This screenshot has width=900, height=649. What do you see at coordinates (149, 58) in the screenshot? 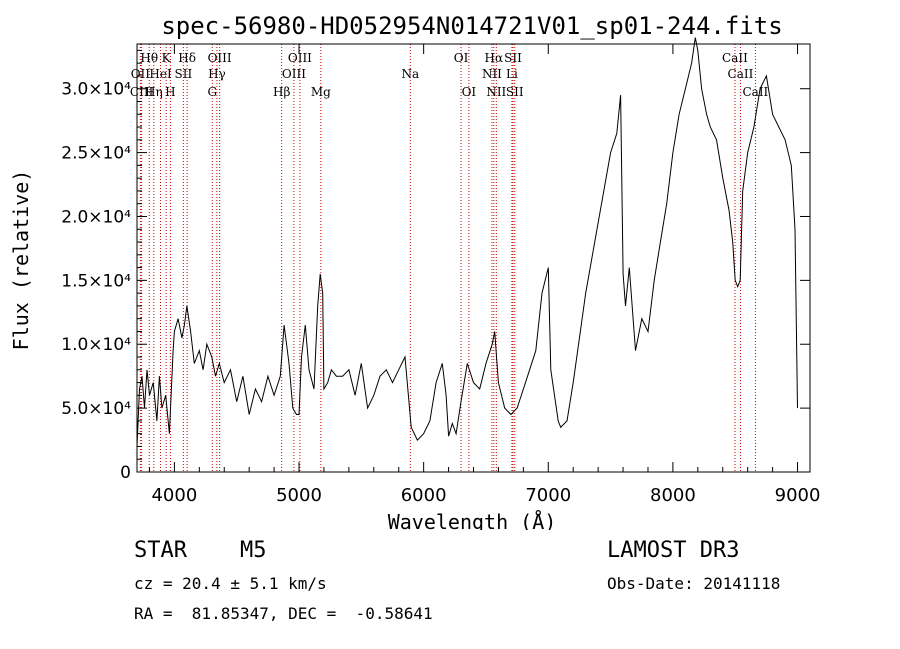
I see `annotation-label: Hθ` at bounding box center [149, 58].